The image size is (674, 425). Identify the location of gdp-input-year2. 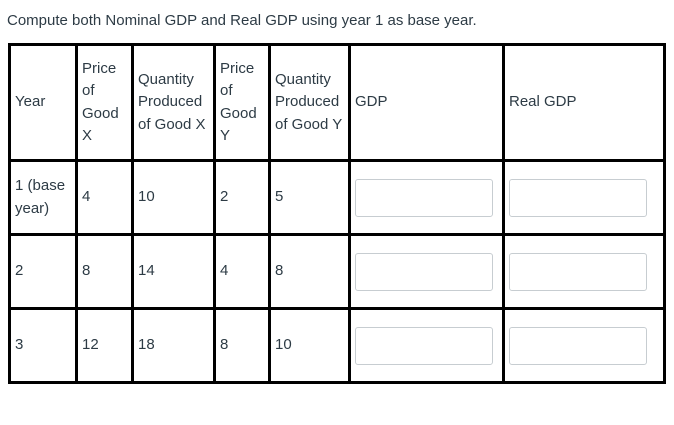
(424, 271).